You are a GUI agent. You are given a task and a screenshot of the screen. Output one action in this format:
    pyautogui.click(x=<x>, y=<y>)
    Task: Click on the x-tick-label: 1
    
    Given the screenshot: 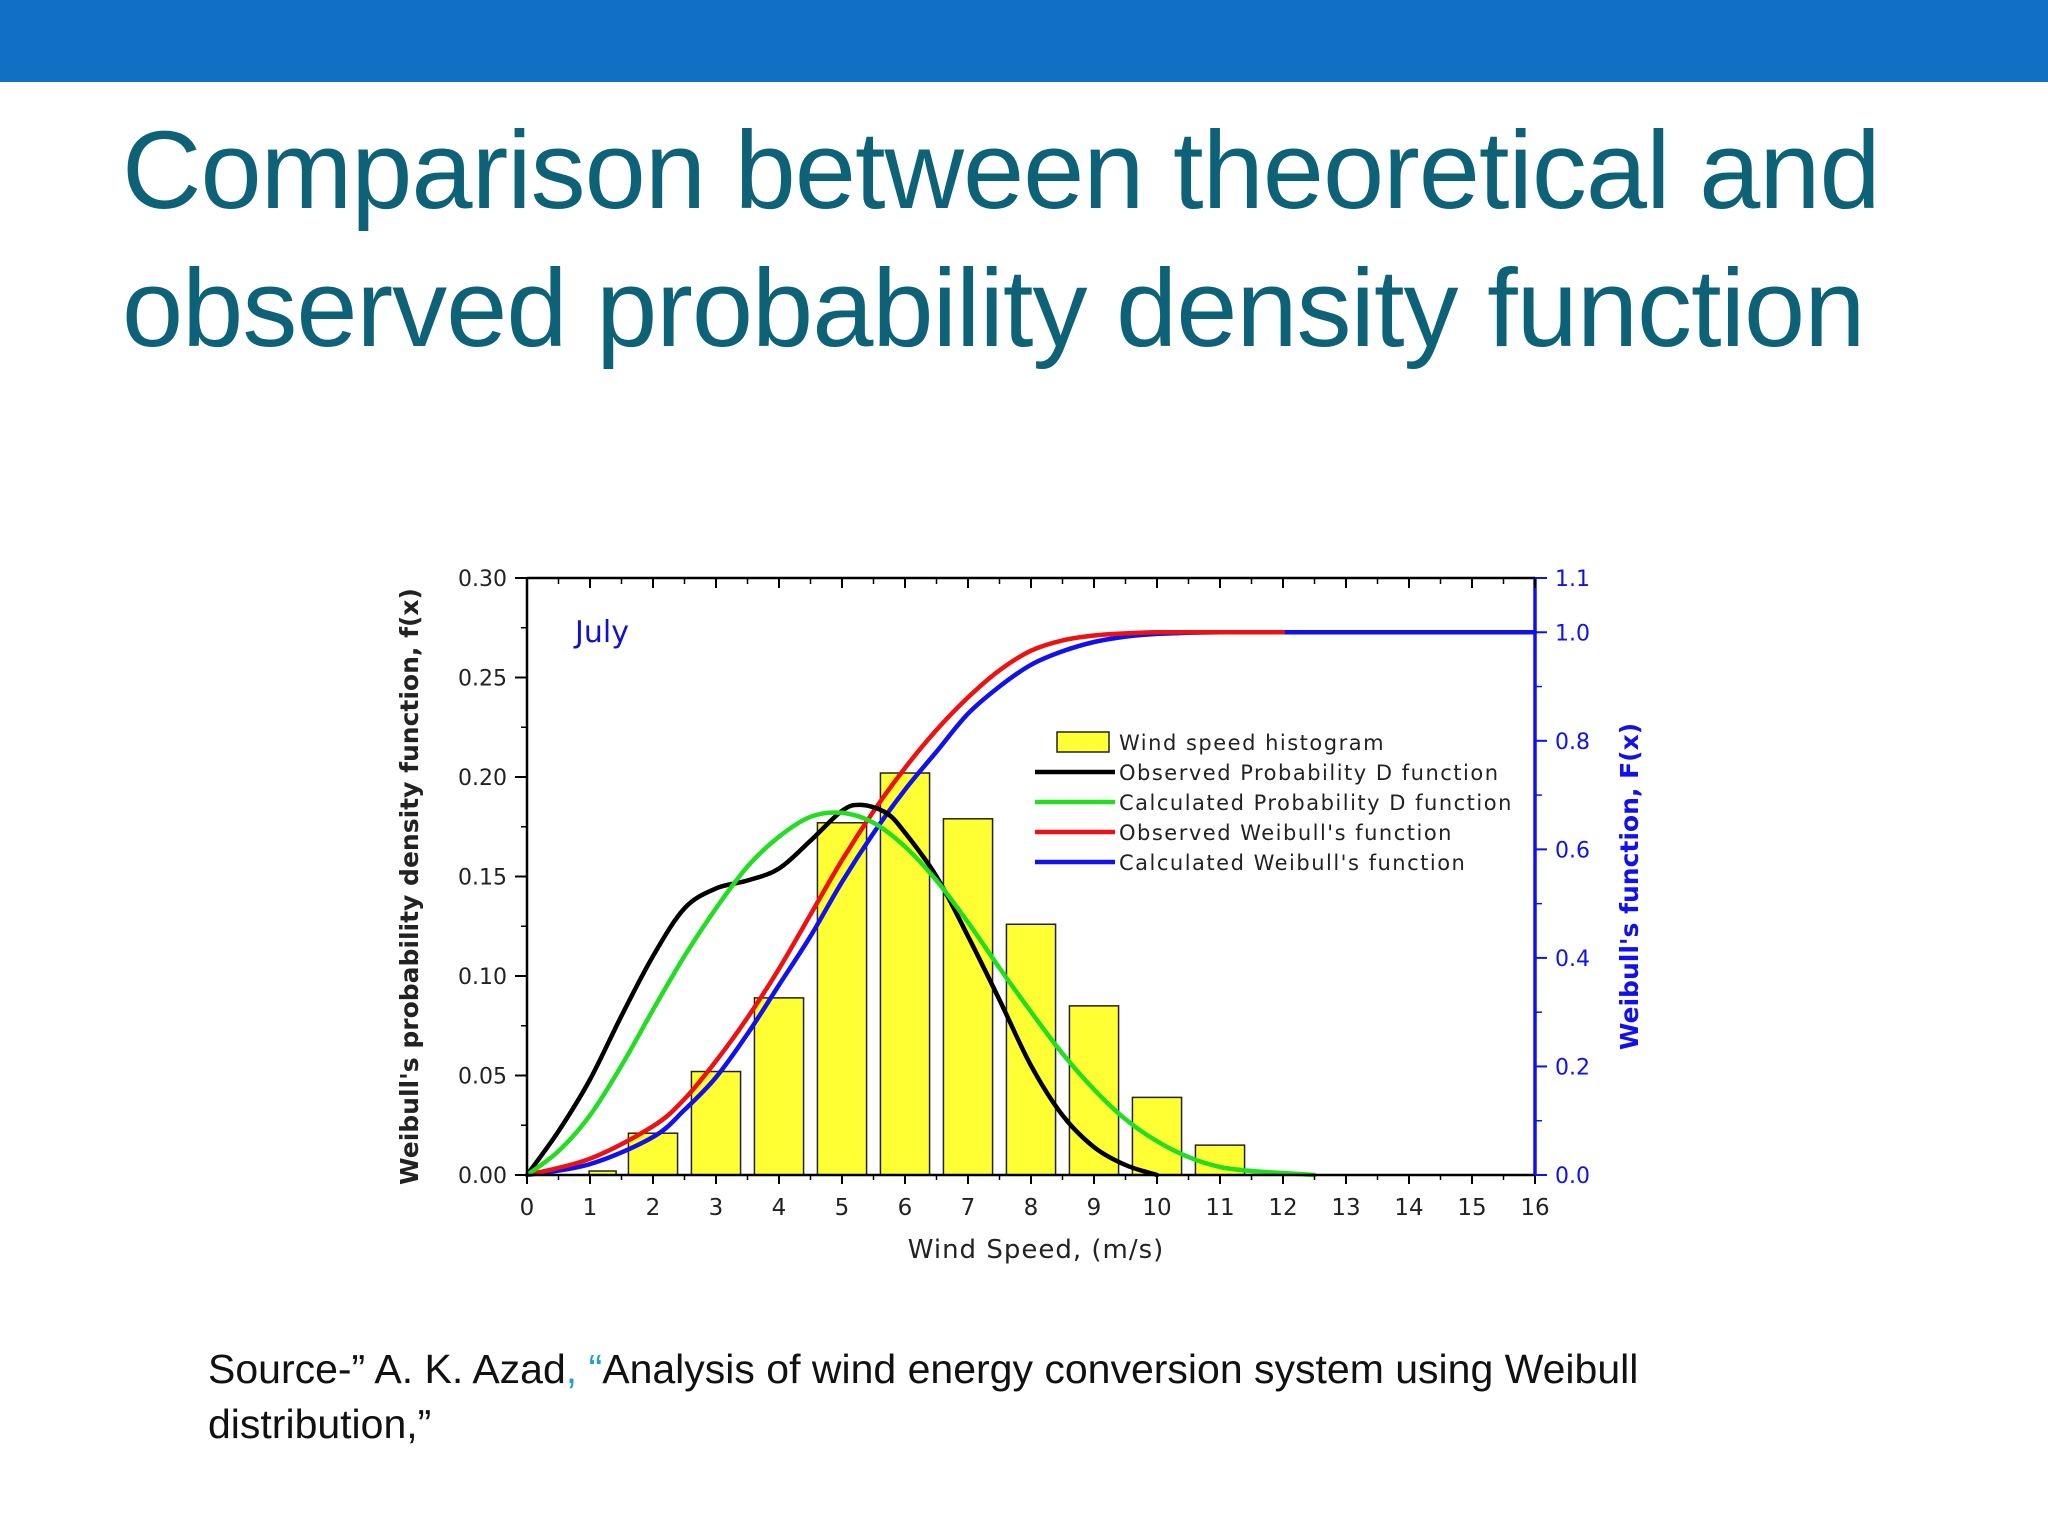 What is the action you would take?
    pyautogui.click(x=590, y=1208)
    